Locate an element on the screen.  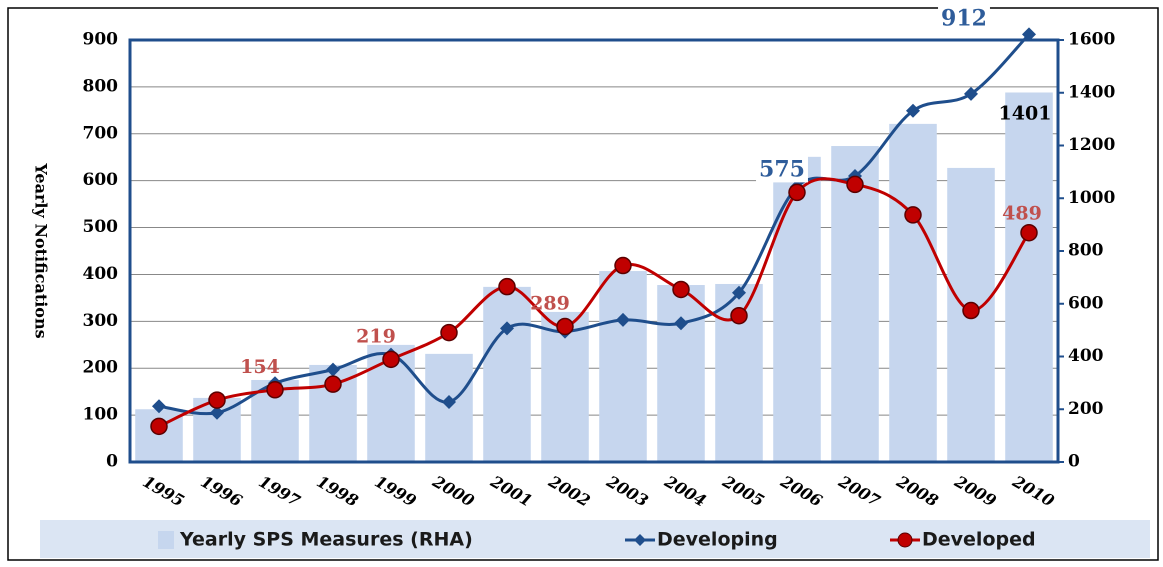
x-tick-label: 1996 is located at coordinates (221, 491).